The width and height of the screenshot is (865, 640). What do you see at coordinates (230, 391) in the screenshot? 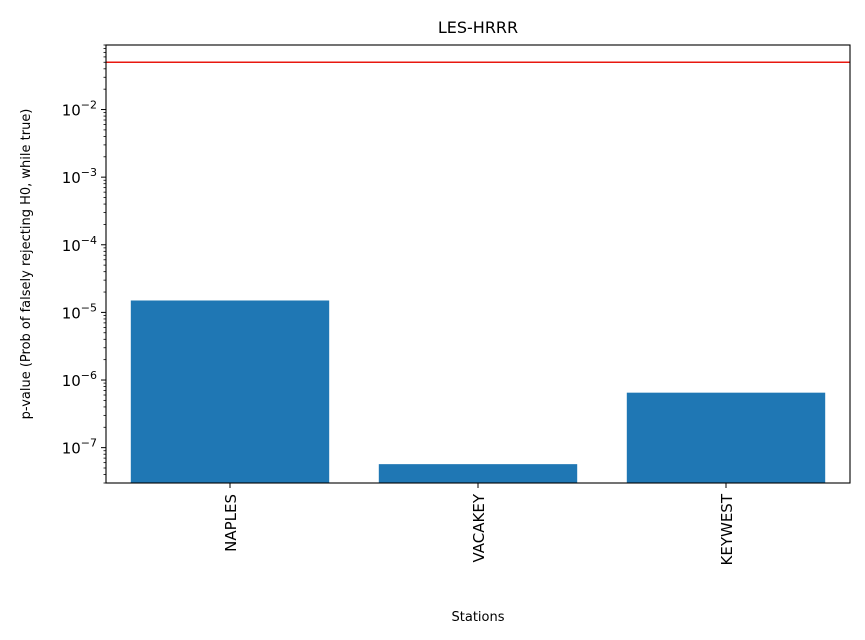
I see `bar-naples` at bounding box center [230, 391].